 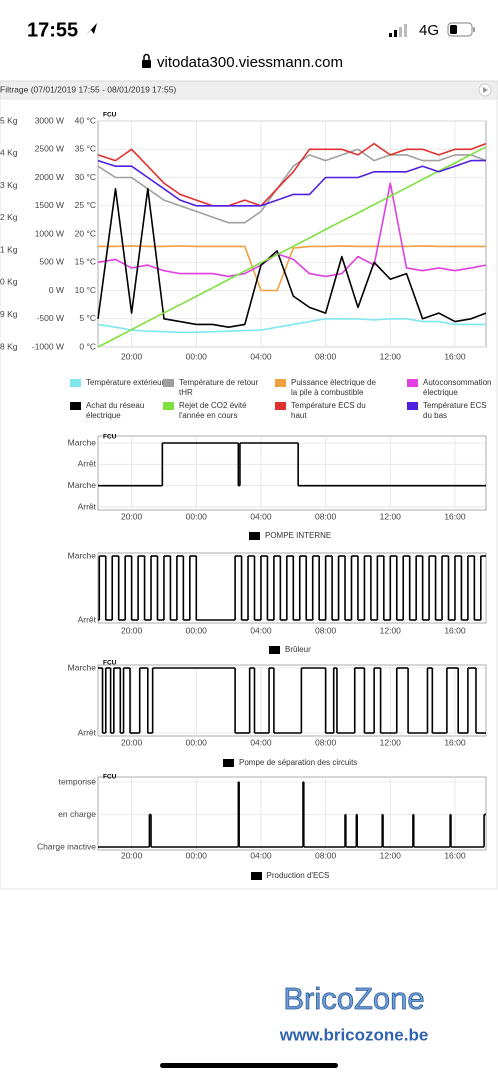 I want to click on legend-label: Autoconsommation électrique, so click(x=457, y=387).